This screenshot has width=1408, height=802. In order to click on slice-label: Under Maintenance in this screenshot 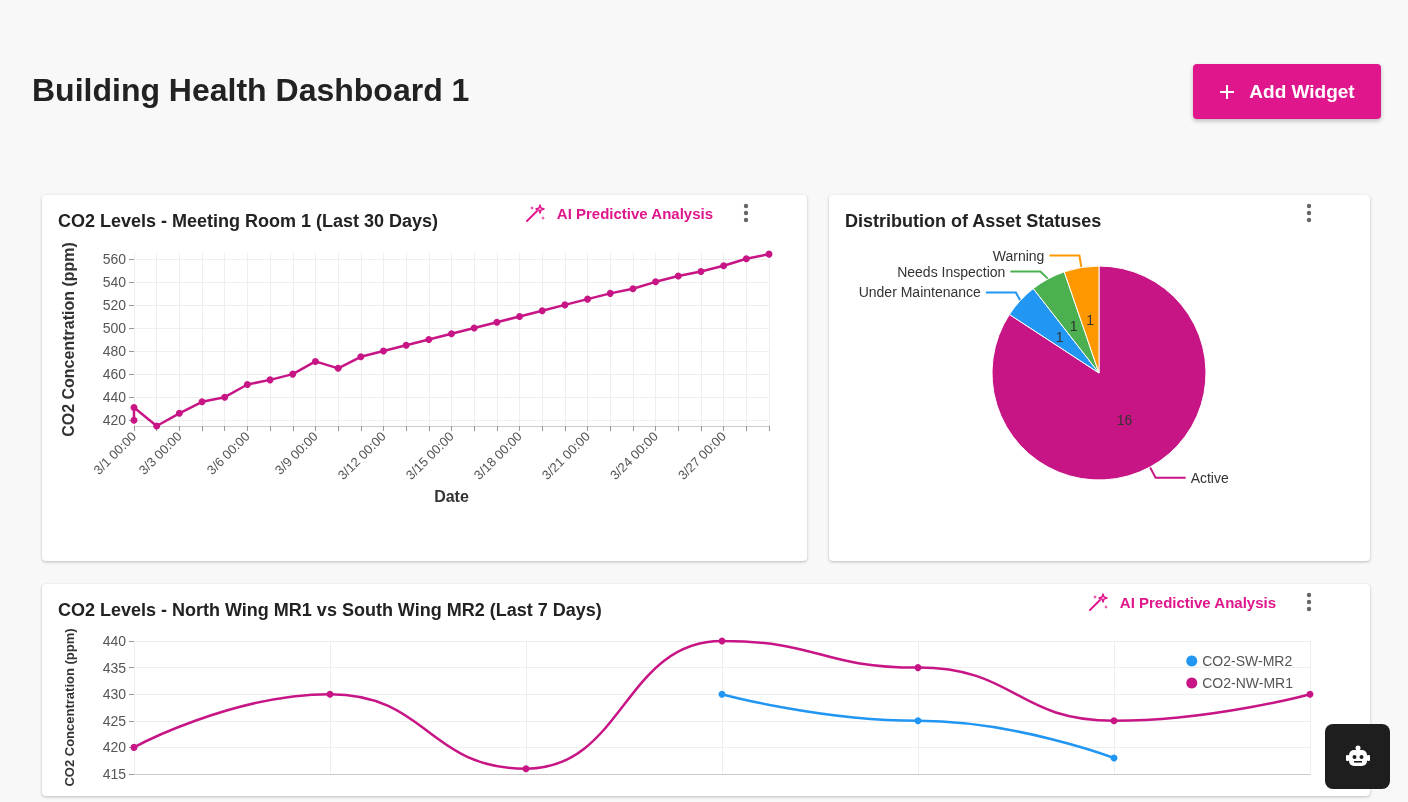, I will do `click(920, 292)`.